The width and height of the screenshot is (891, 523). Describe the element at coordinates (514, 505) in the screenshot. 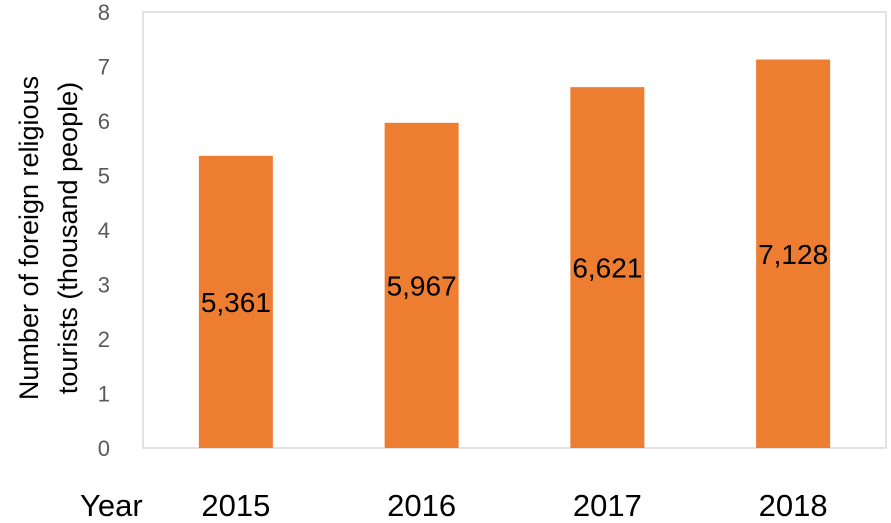

I see `x-axis-categories: 2015 2016 2017 2018` at that location.